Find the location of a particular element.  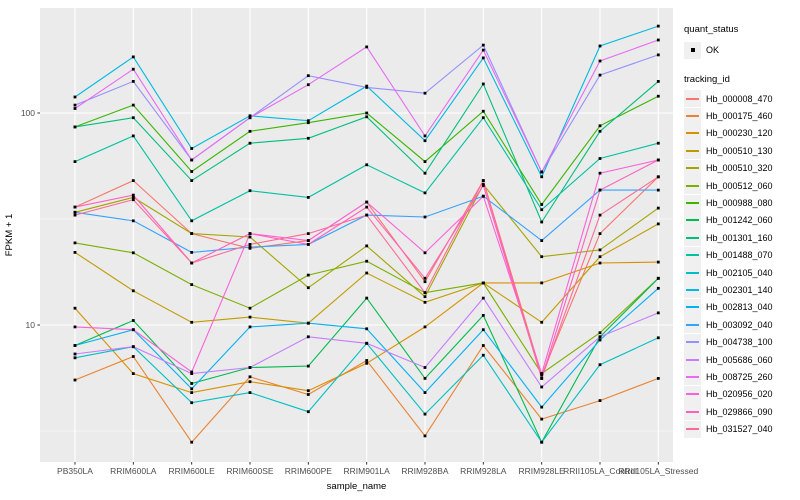

legend-item-label: Hb_002301_140 is located at coordinates (739, 289).